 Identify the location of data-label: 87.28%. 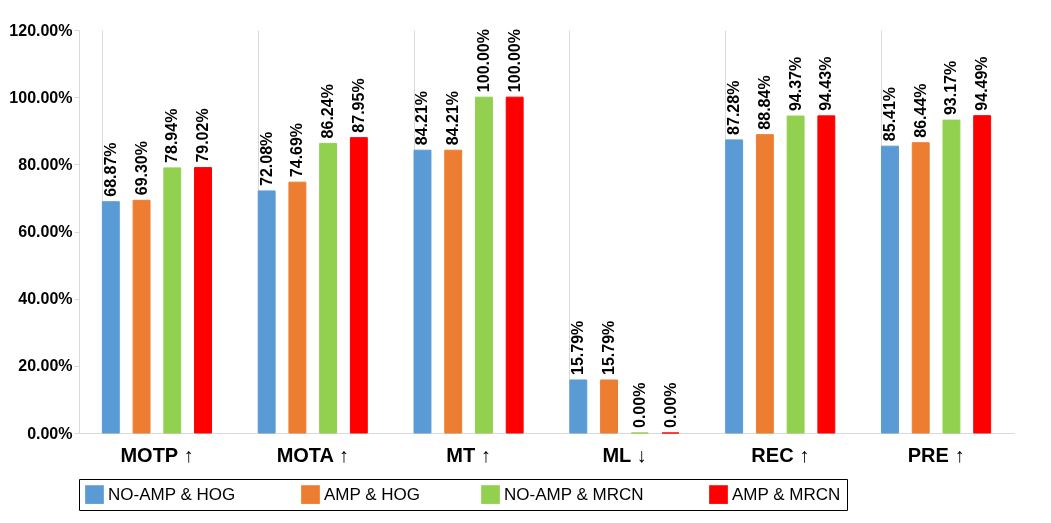
(734, 107).